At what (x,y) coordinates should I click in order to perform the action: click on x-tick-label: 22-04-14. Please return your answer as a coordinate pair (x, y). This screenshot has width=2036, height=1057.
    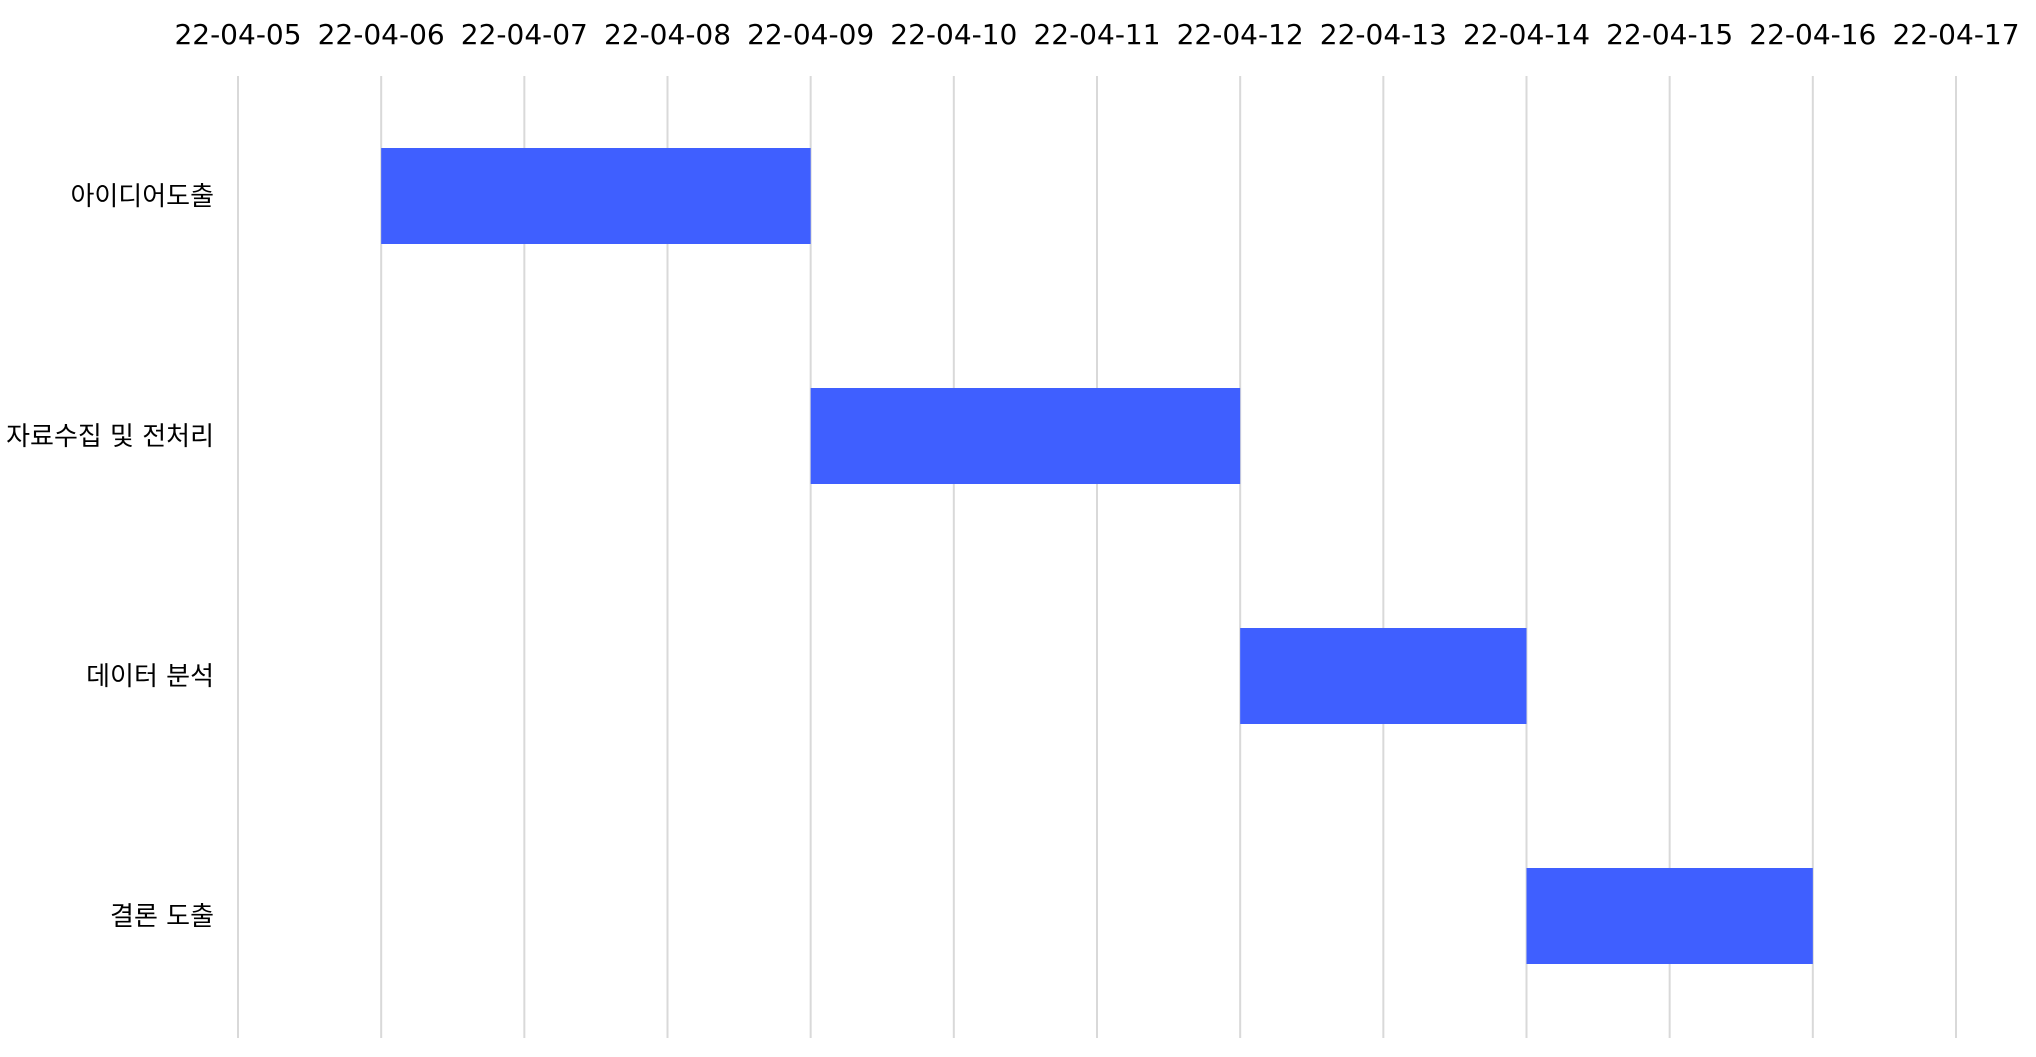
    Looking at the image, I should click on (1526, 34).